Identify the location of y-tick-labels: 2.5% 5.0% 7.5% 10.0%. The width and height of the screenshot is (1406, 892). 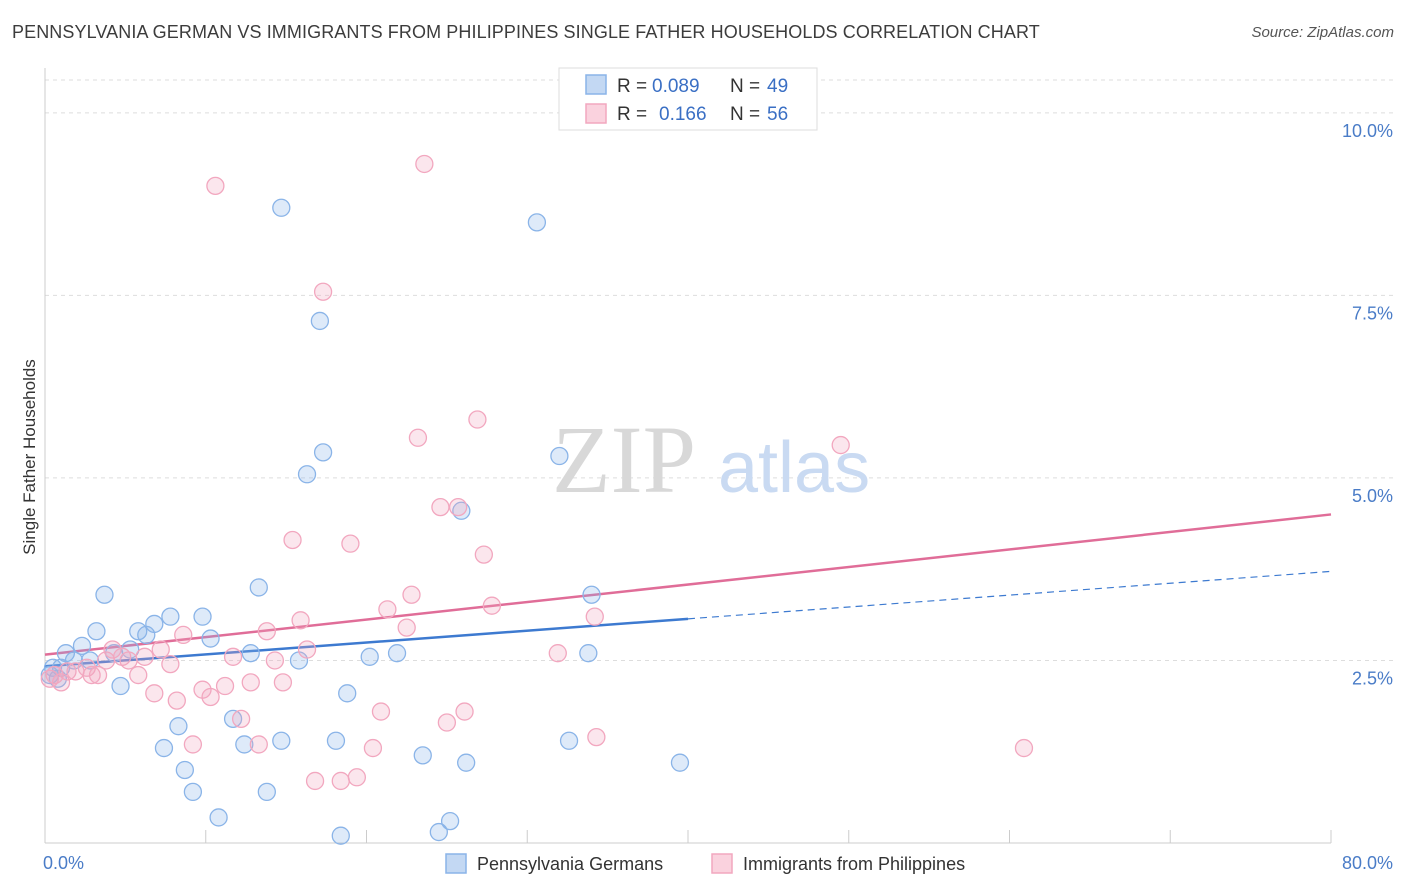
(1367, 405).